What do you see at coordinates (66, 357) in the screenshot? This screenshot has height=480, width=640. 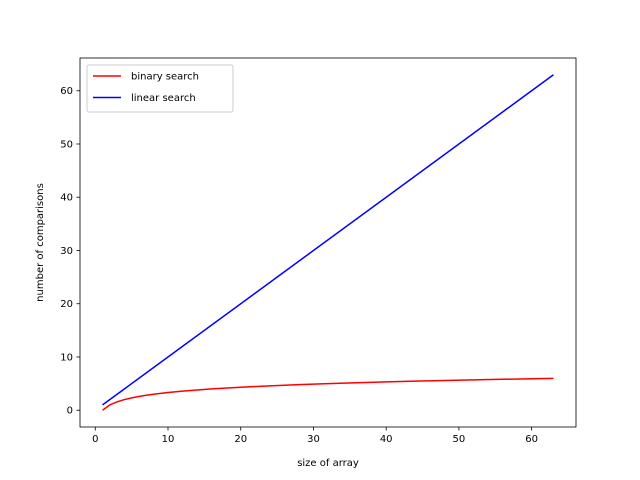 I see `y-tick-label: 10` at bounding box center [66, 357].